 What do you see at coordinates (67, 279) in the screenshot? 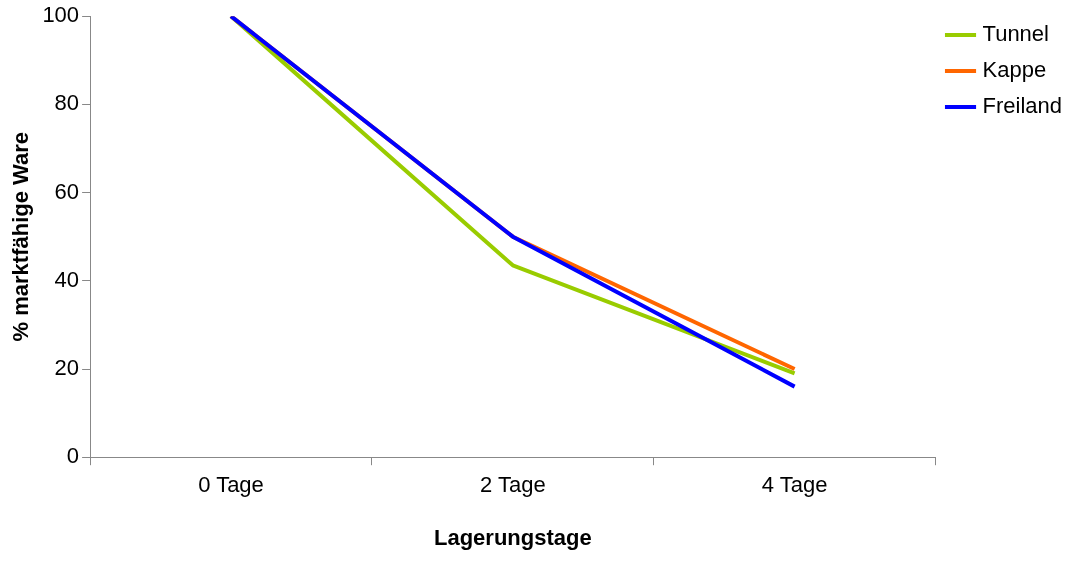
I see `y-tick-label: 40` at bounding box center [67, 279].